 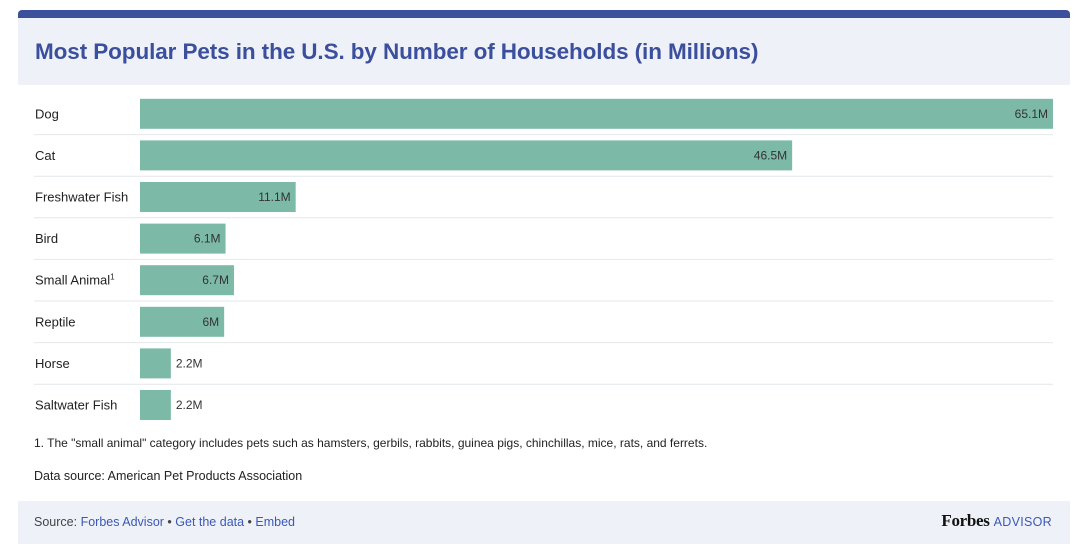 I want to click on value-label: 6.1M, so click(x=207, y=239).